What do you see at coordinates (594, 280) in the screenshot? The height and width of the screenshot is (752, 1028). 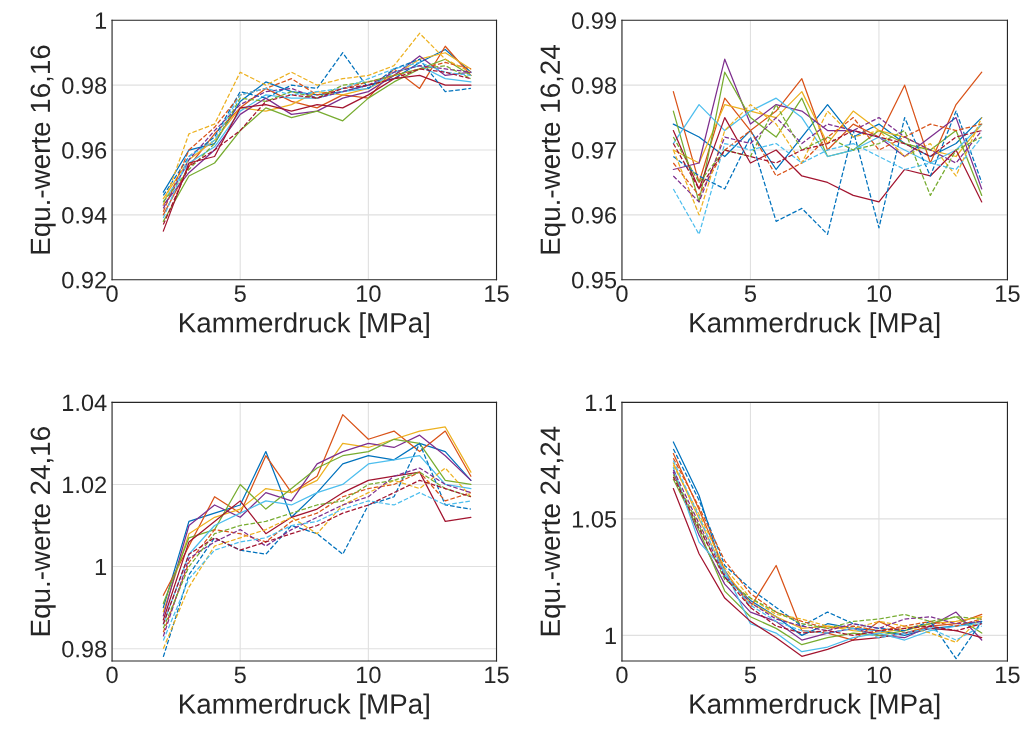 I see `y-tick-label: 0.95` at bounding box center [594, 280].